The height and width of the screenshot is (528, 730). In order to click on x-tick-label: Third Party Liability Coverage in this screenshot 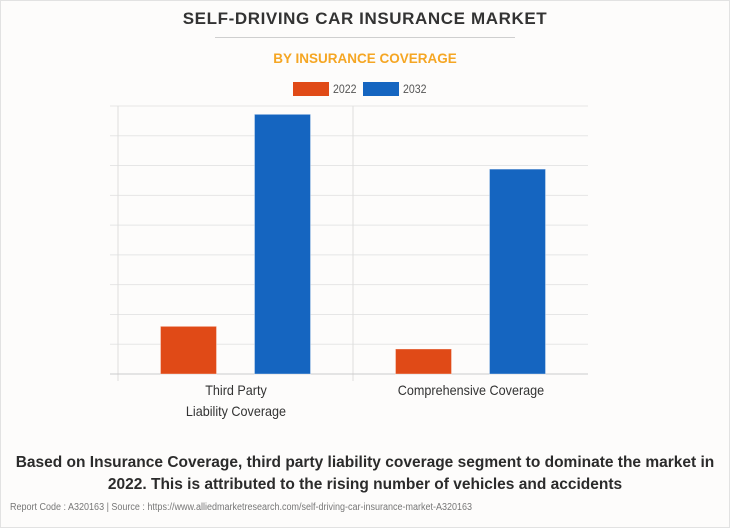, I will do `click(236, 401)`.